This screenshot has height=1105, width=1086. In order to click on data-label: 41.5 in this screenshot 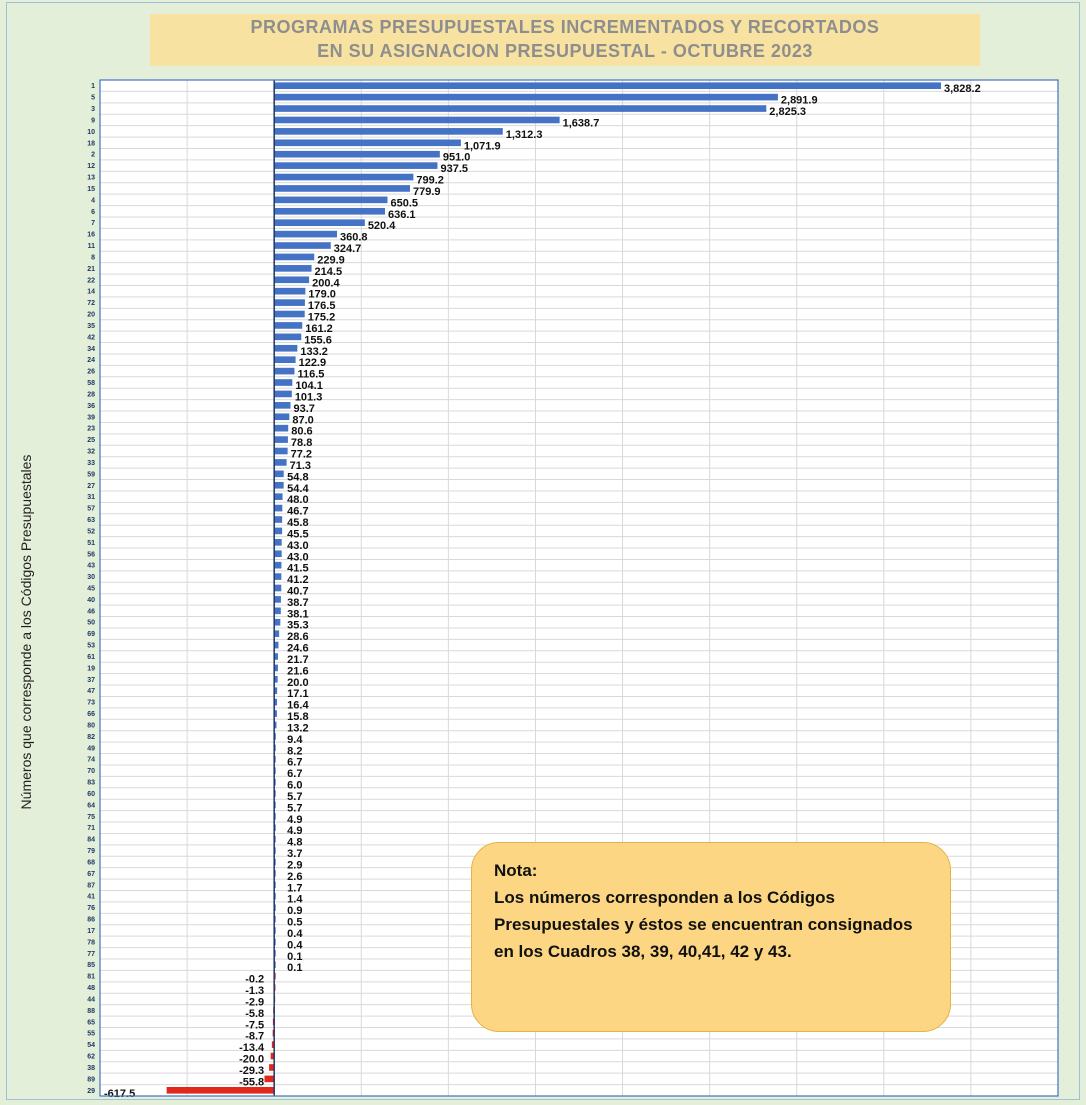, I will do `click(297, 569)`.